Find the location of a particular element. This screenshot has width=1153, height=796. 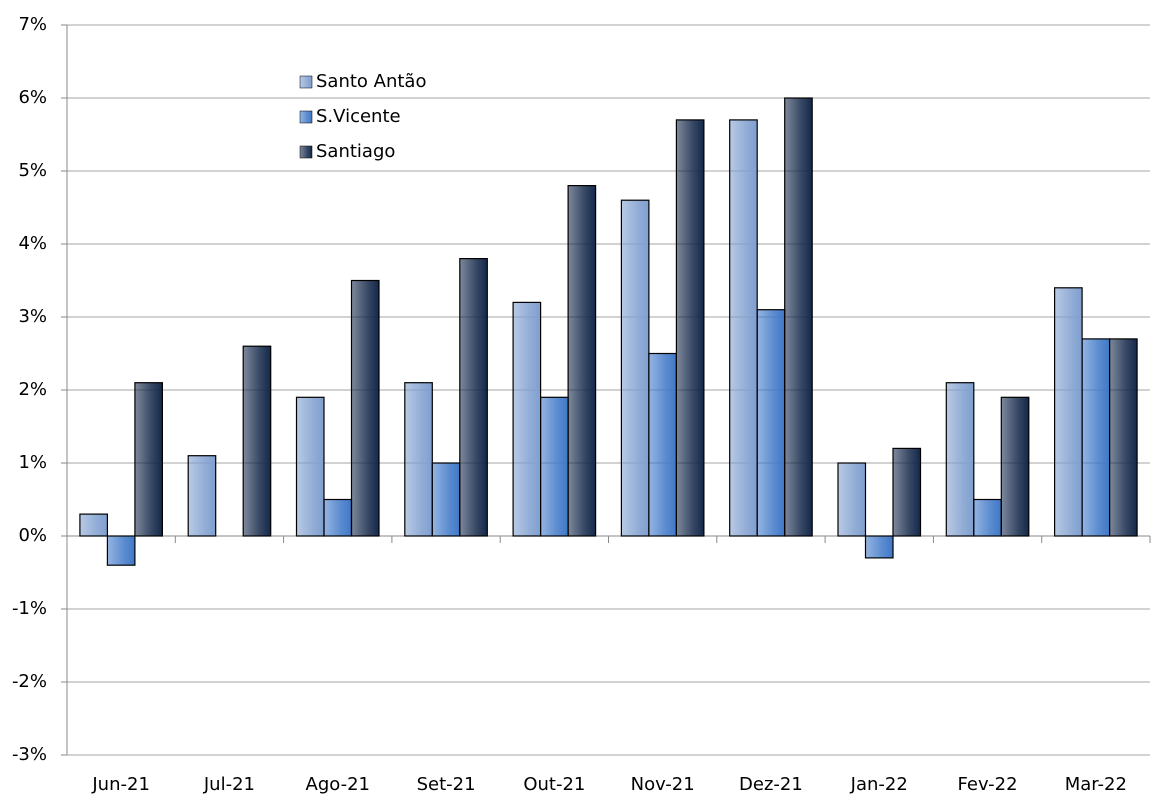

legend-label: S.Vicente is located at coordinates (358, 116).